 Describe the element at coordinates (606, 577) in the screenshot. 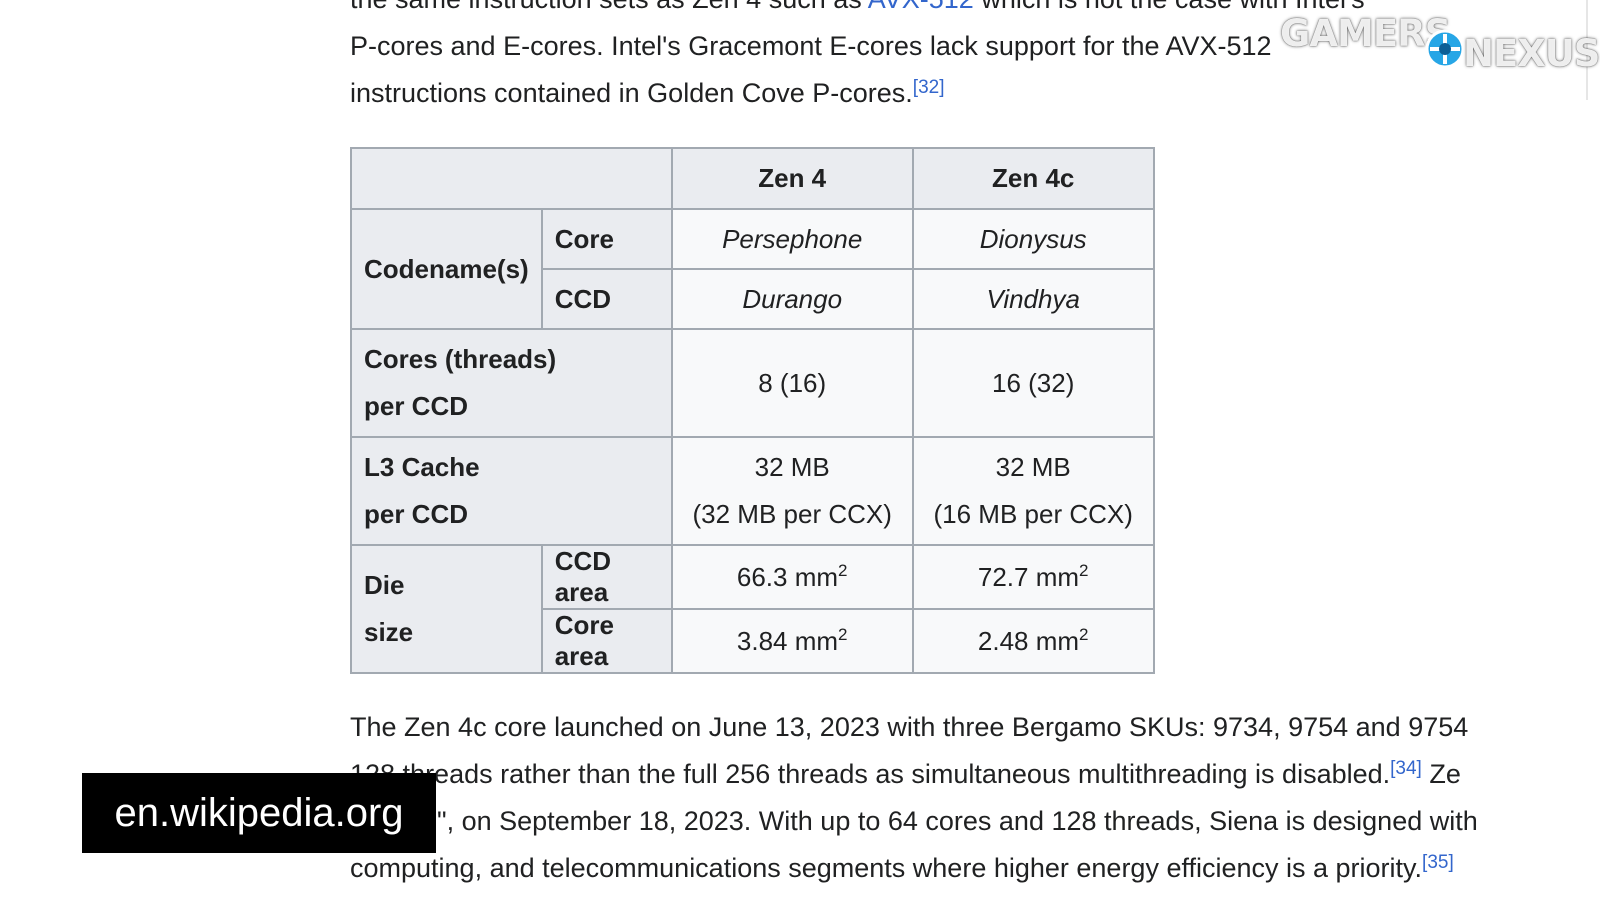

I see `row-header-ccd-area: CCD area` at that location.